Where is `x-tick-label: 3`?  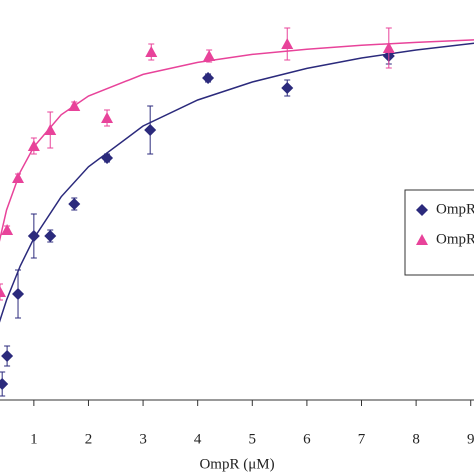 x-tick-label: 3 is located at coordinates (143, 439).